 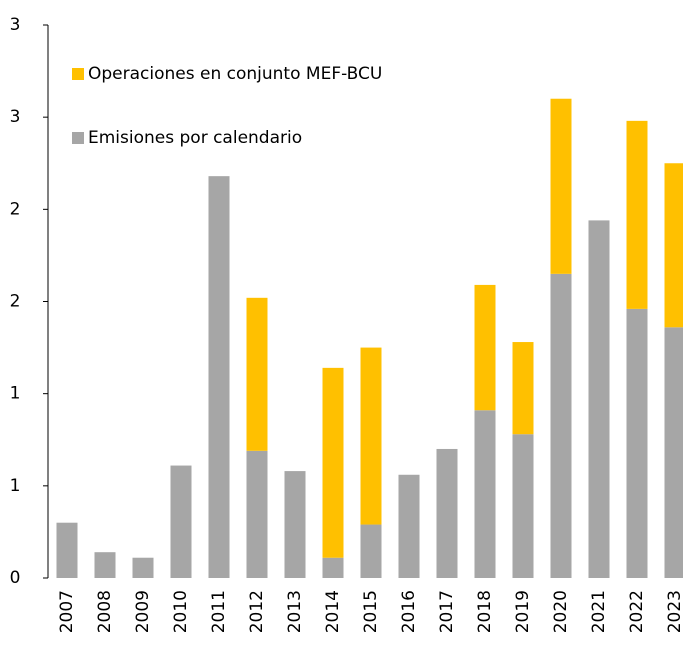 I want to click on x-tick-label: 2023, so click(x=674, y=611).